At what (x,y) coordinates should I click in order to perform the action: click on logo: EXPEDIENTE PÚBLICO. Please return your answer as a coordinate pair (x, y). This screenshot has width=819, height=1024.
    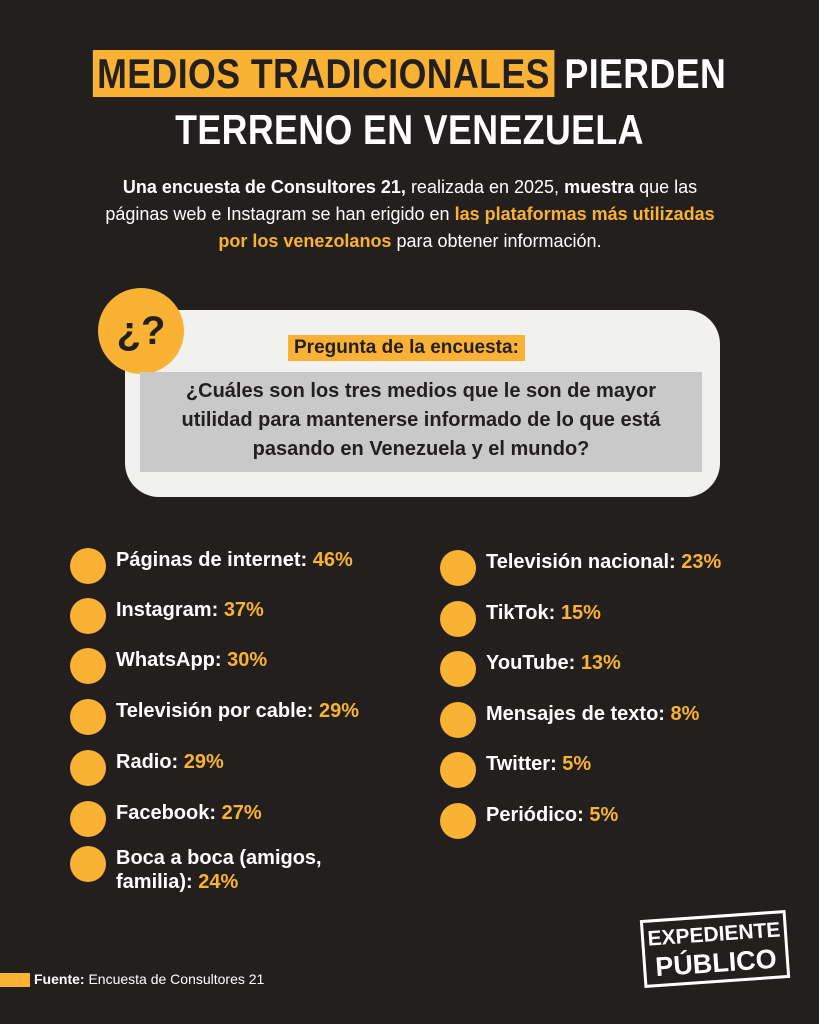
    Looking at the image, I should click on (715, 949).